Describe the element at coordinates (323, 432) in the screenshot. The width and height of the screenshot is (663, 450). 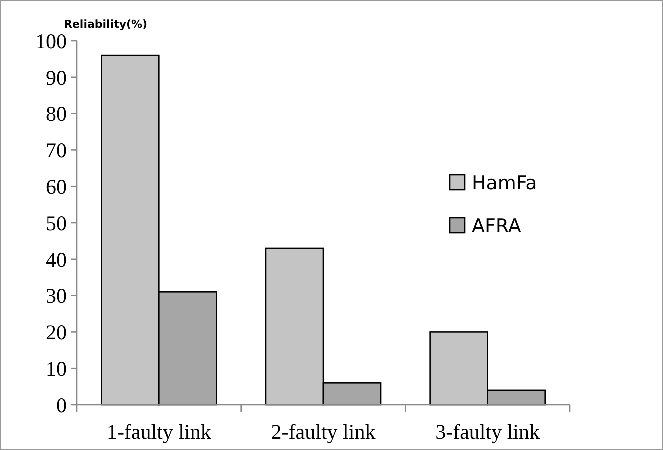
I see `x-tick-label: 2-faulty link` at that location.